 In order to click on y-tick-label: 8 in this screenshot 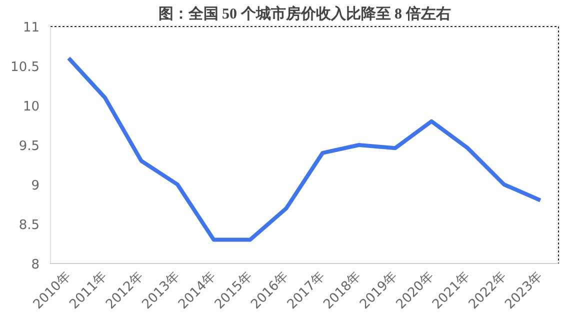, I will do `click(35, 265)`.